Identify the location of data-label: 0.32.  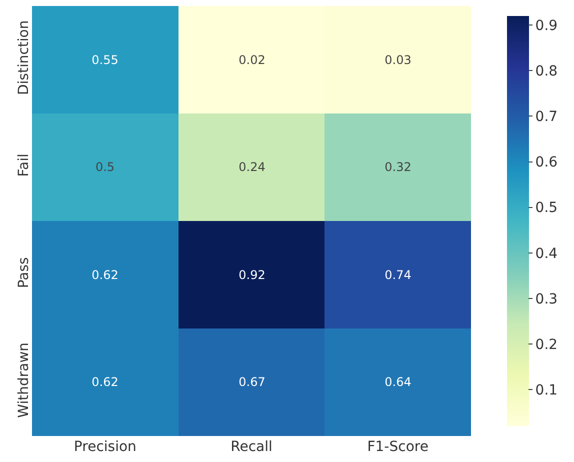
(398, 167).